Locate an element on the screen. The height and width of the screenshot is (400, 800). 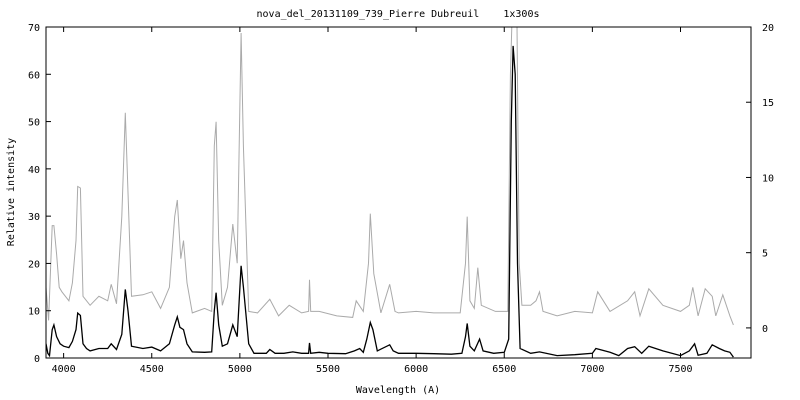
x-tick-label: 4500 is located at coordinates (152, 369).